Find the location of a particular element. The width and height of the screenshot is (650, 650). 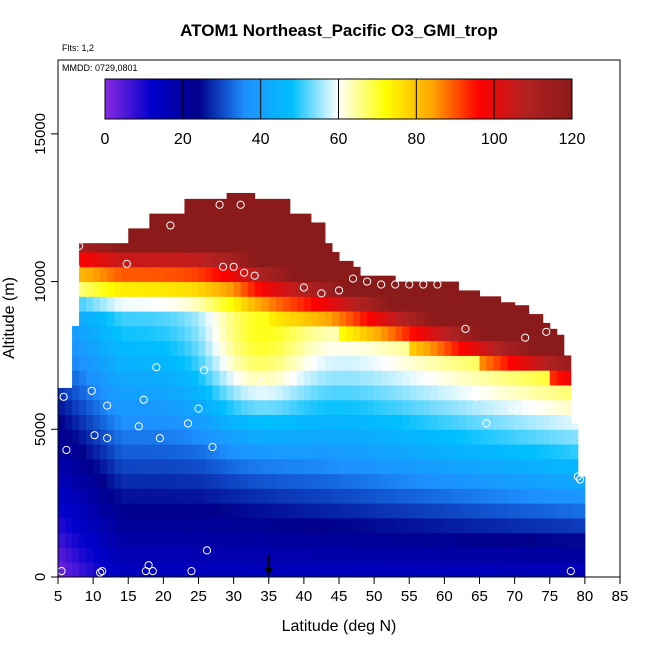

x-tick-label: 25 is located at coordinates (198, 596).